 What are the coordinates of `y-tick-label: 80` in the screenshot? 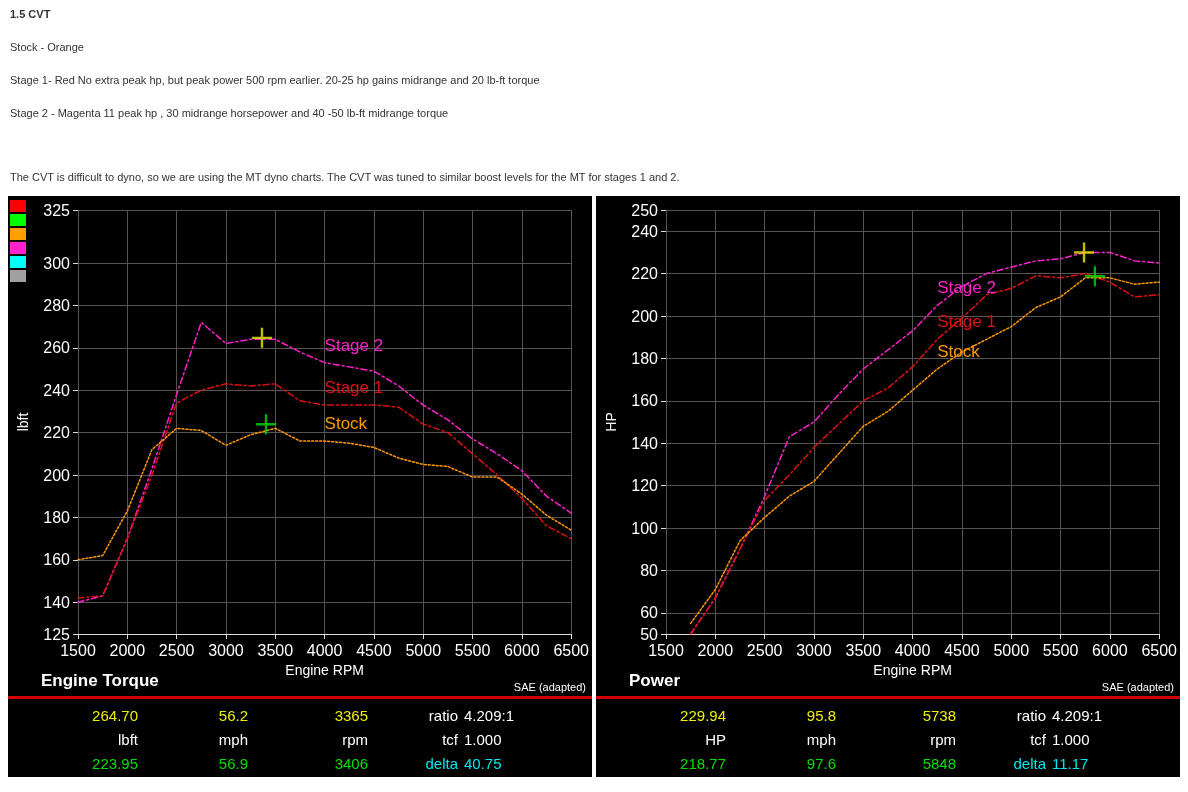 It's located at (649, 570).